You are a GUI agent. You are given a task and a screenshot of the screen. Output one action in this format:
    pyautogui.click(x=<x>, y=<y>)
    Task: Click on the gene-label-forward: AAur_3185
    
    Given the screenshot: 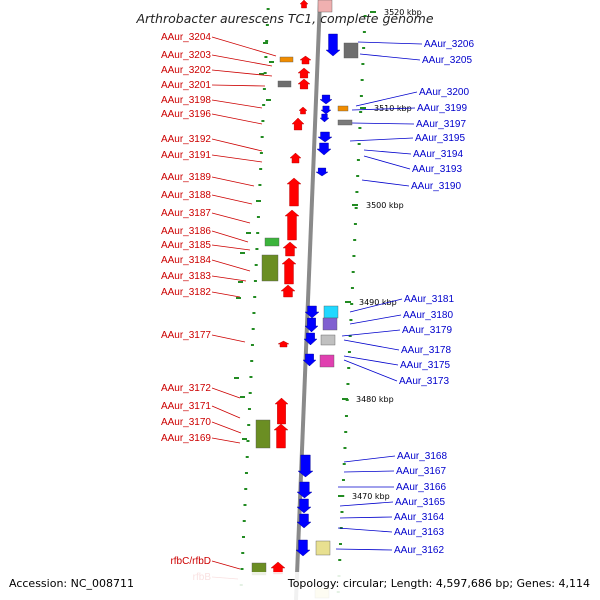 What is the action you would take?
    pyautogui.click(x=186, y=245)
    